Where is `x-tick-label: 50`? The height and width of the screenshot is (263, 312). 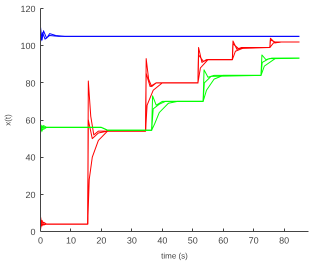
x-tick-label: 50 is located at coordinates (193, 241).